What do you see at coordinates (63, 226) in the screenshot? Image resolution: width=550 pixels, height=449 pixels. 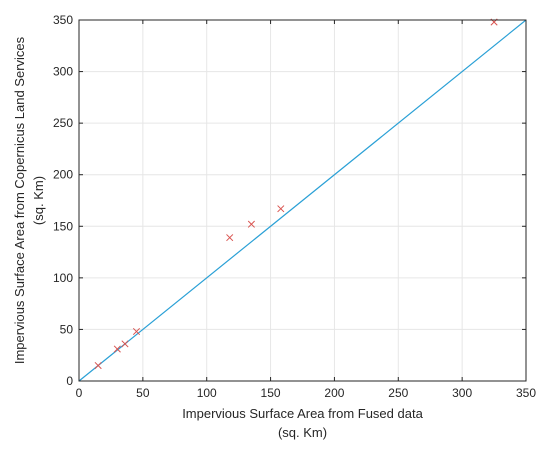 I see `y-tick-label: 150` at bounding box center [63, 226].